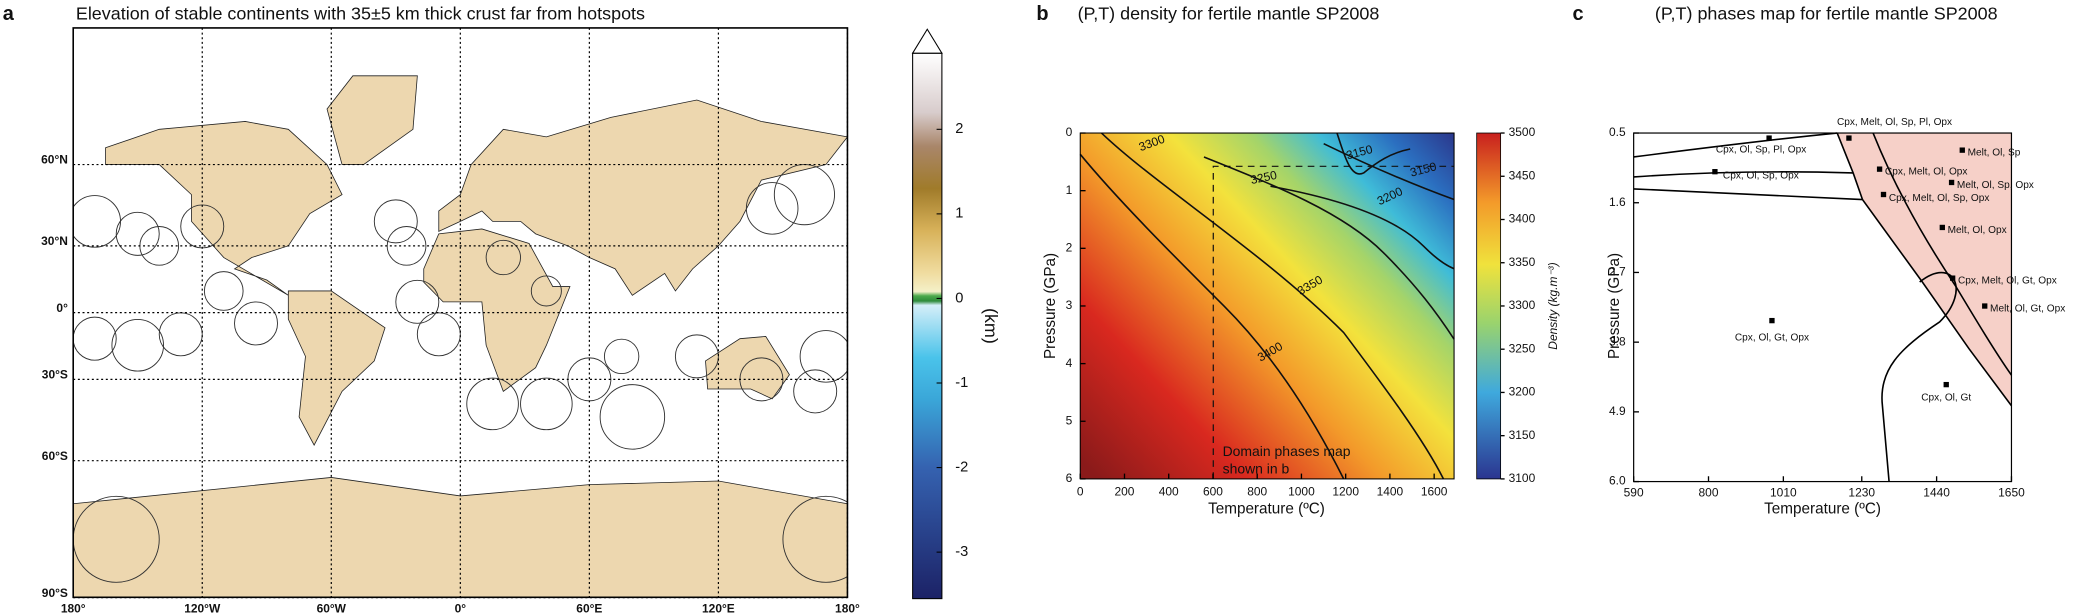  What do you see at coordinates (1577, 14) in the screenshot?
I see `panel-letter: c` at bounding box center [1577, 14].